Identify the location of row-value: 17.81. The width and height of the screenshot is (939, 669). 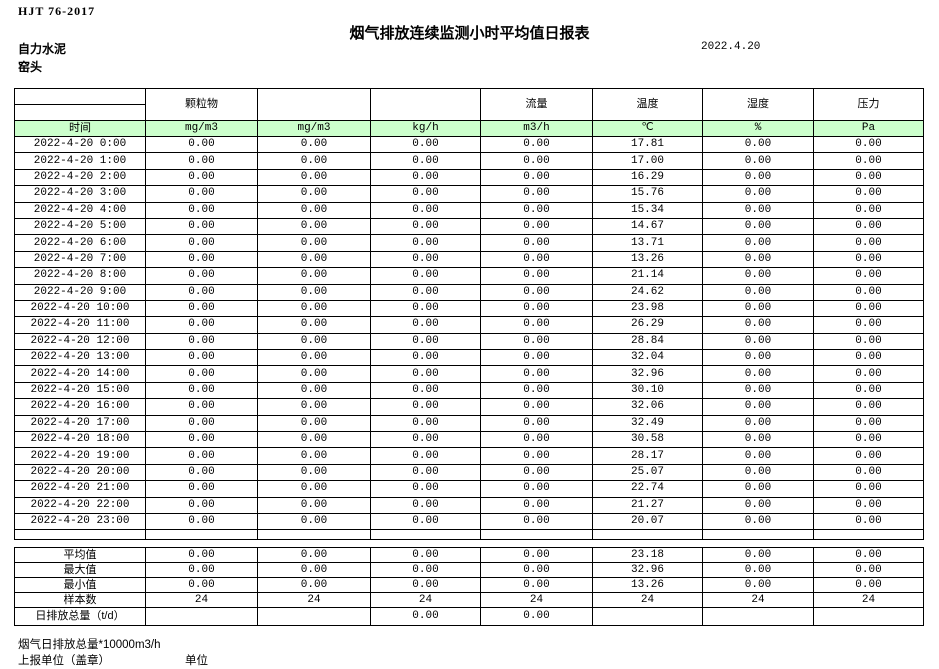
(647, 144).